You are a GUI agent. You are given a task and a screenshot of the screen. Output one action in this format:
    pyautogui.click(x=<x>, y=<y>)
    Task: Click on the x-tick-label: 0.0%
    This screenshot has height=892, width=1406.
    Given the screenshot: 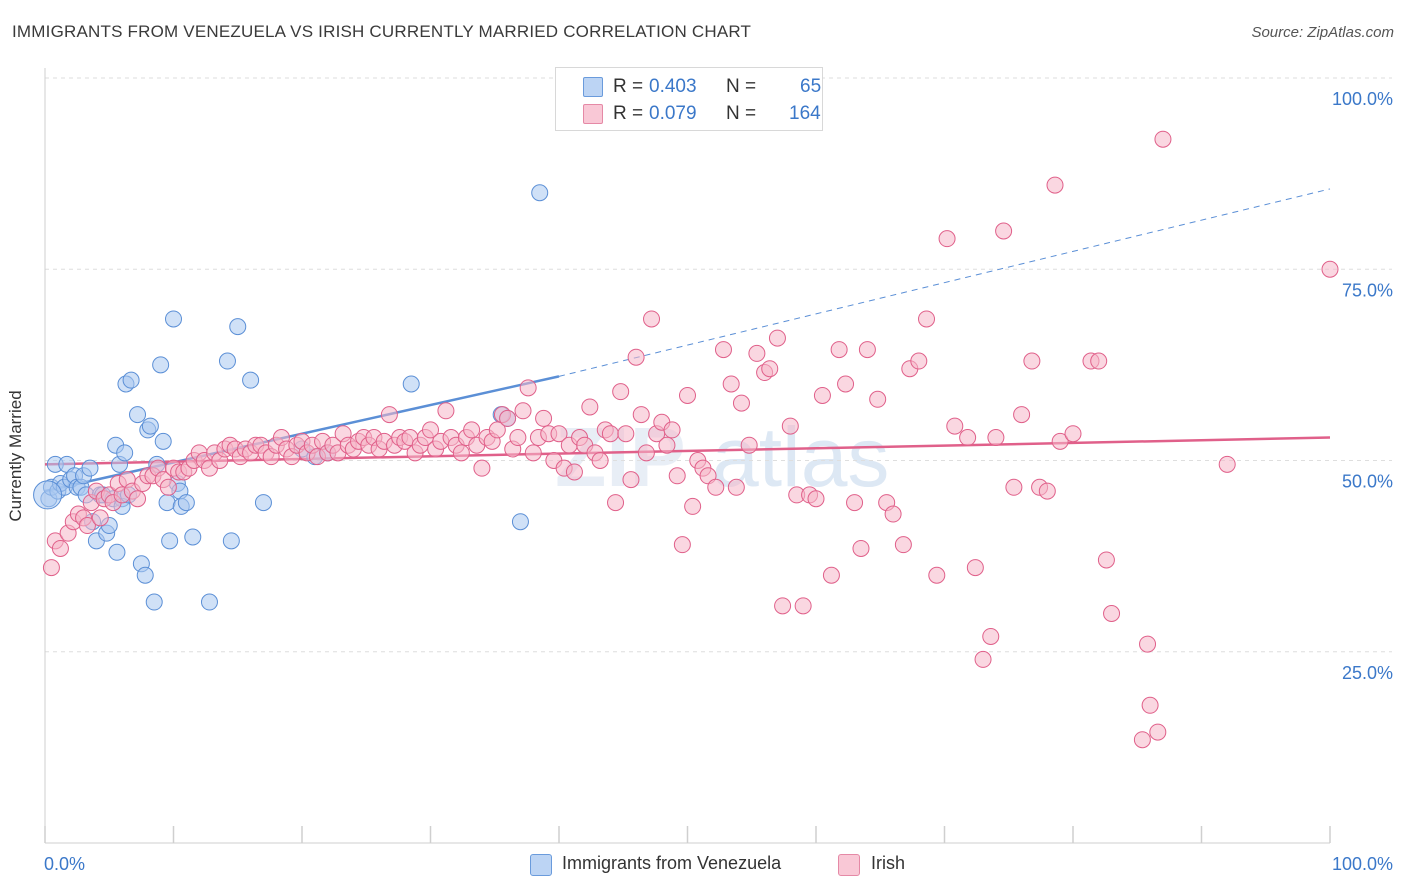 What is the action you would take?
    pyautogui.click(x=64, y=864)
    